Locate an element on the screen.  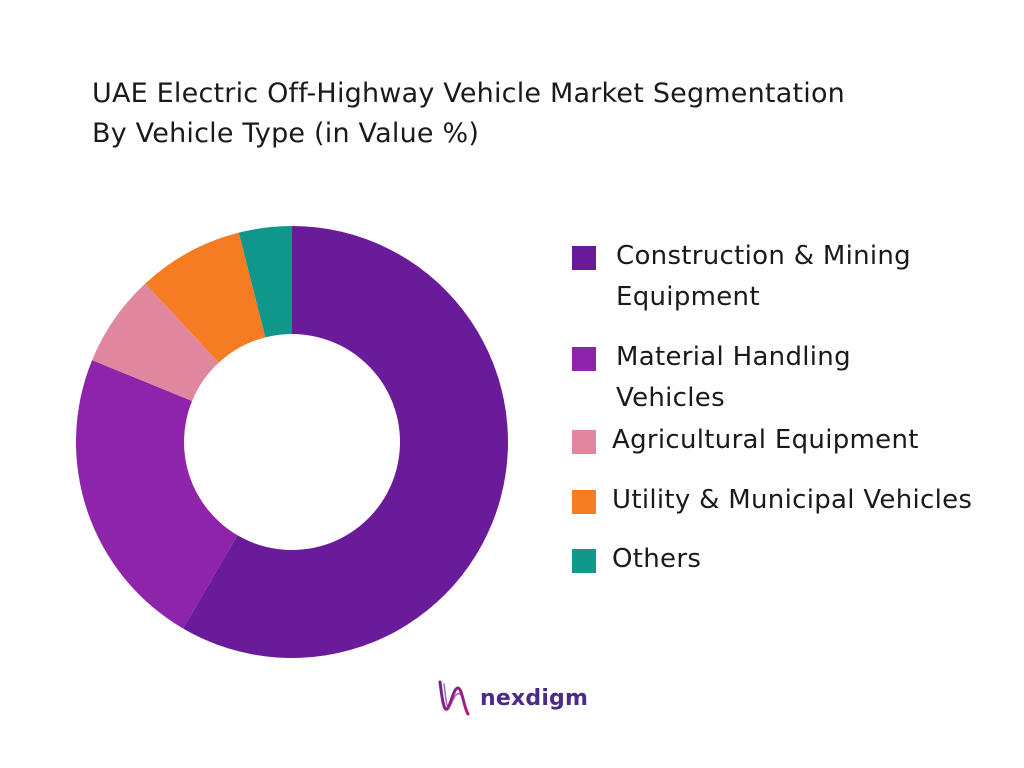
legend-label-line: Construction & Mining is located at coordinates (763, 256).